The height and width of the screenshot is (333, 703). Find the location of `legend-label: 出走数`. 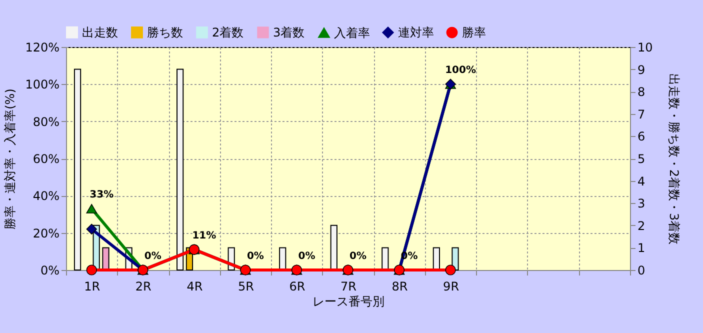

legend-label: 出走数 is located at coordinates (100, 32).